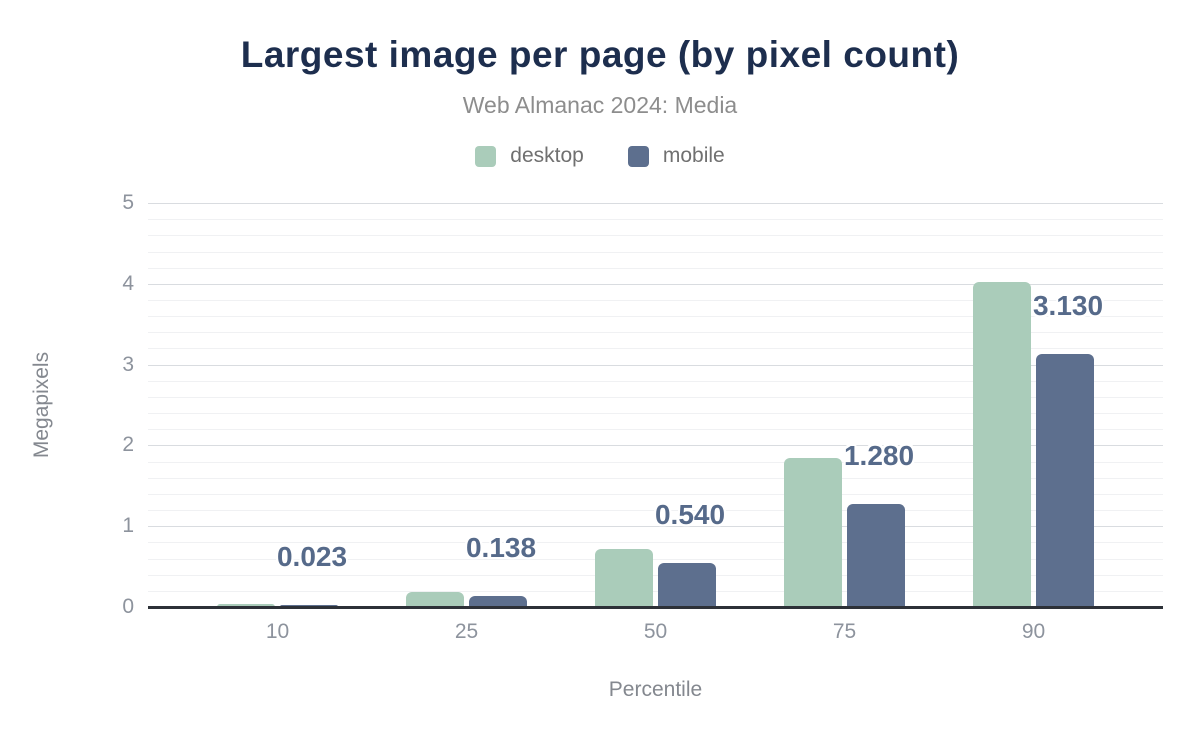  What do you see at coordinates (486, 156) in the screenshot?
I see `desktop-swatch-icon` at bounding box center [486, 156].